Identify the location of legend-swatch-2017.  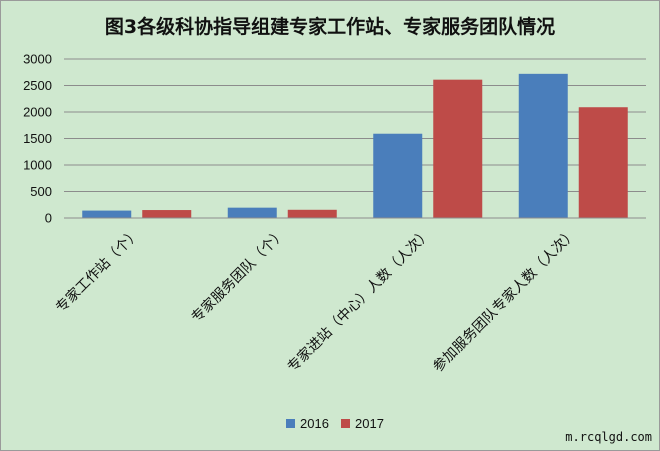
(345, 423).